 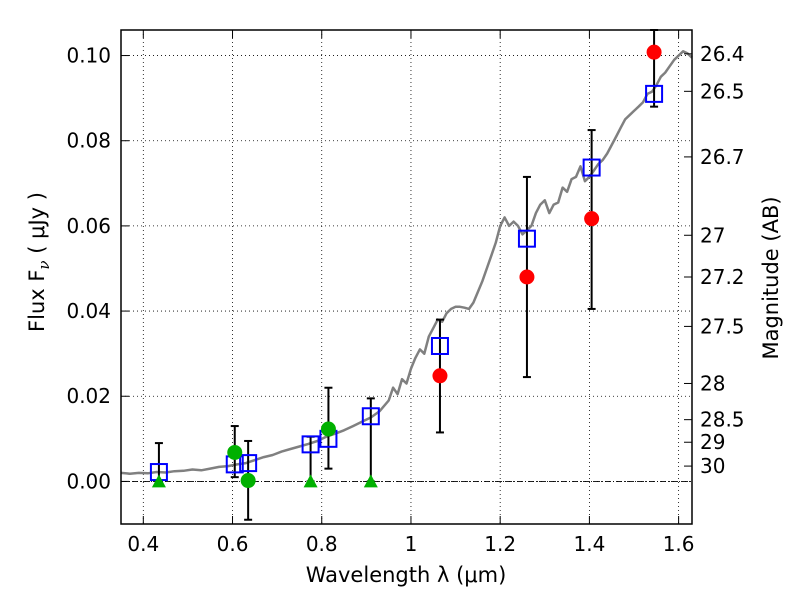 I want to click on y-axis-title-main: Flux F, so click(x=37, y=301).